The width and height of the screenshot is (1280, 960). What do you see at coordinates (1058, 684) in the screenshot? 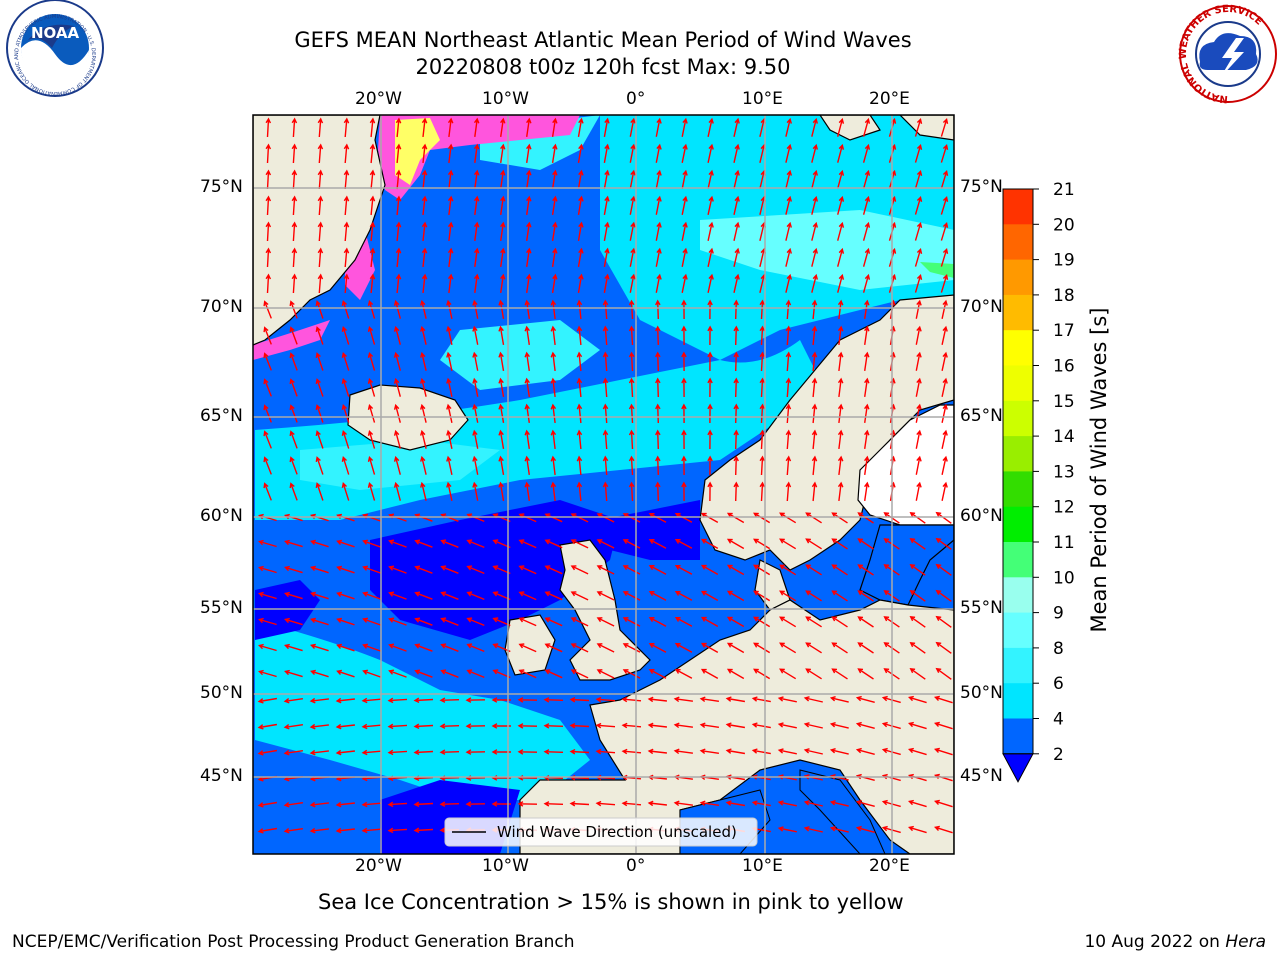
I see `colorbar-tick-label: 6` at bounding box center [1058, 684].